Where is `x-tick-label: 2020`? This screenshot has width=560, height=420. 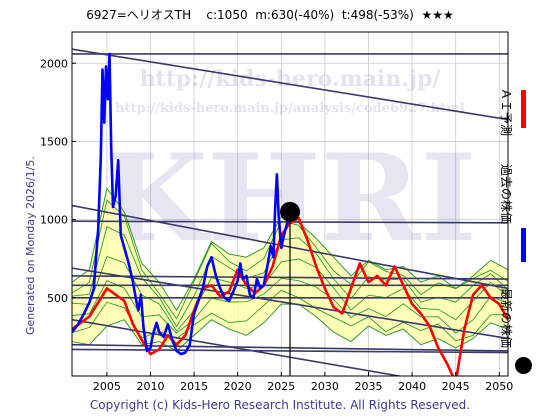 x-tick-label: 2020 is located at coordinates (238, 386).